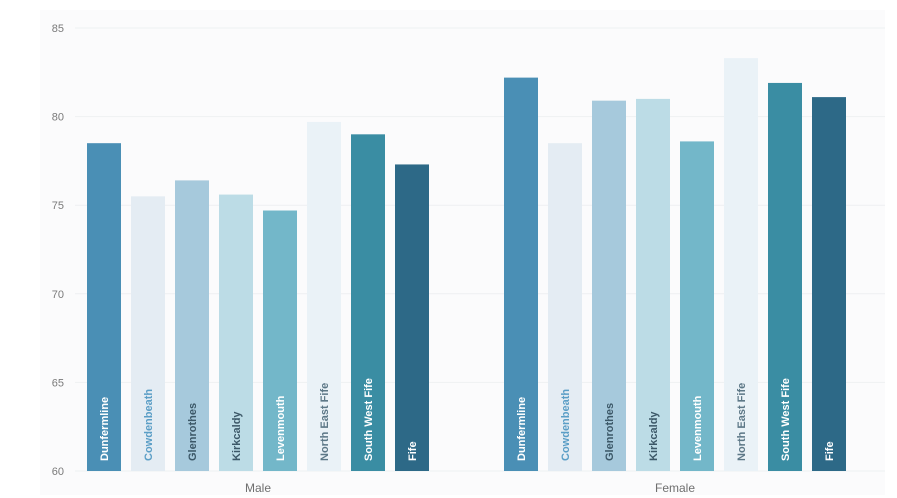 The width and height of the screenshot is (897, 498). Describe the element at coordinates (785, 276) in the screenshot. I see `bar-female-south-west-fife` at that location.